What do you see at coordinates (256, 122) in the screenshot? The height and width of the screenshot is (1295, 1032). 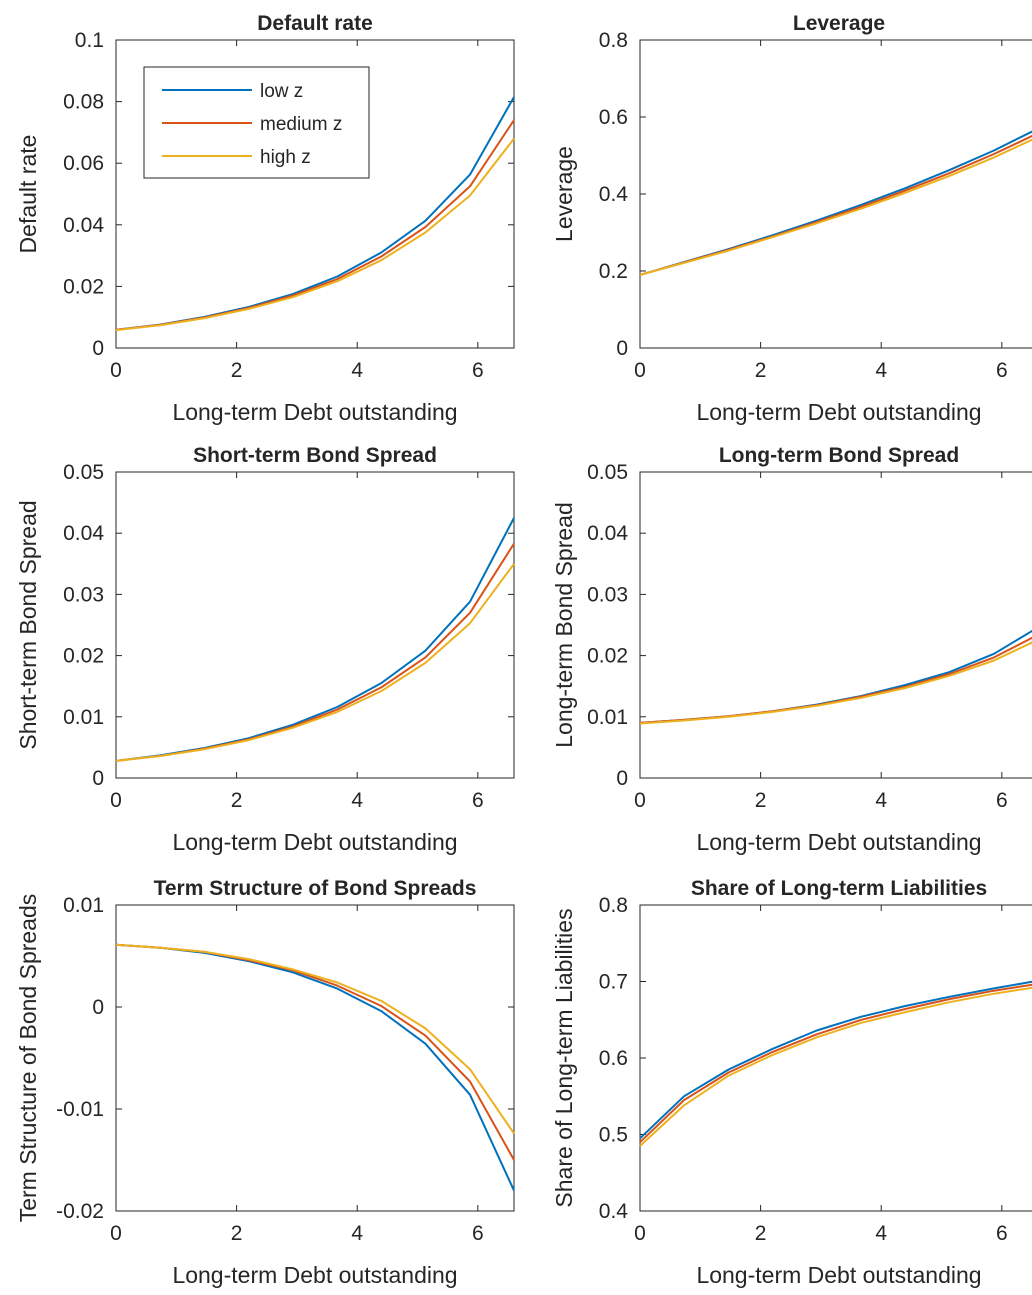 I see `legend: low z medium z high z` at bounding box center [256, 122].